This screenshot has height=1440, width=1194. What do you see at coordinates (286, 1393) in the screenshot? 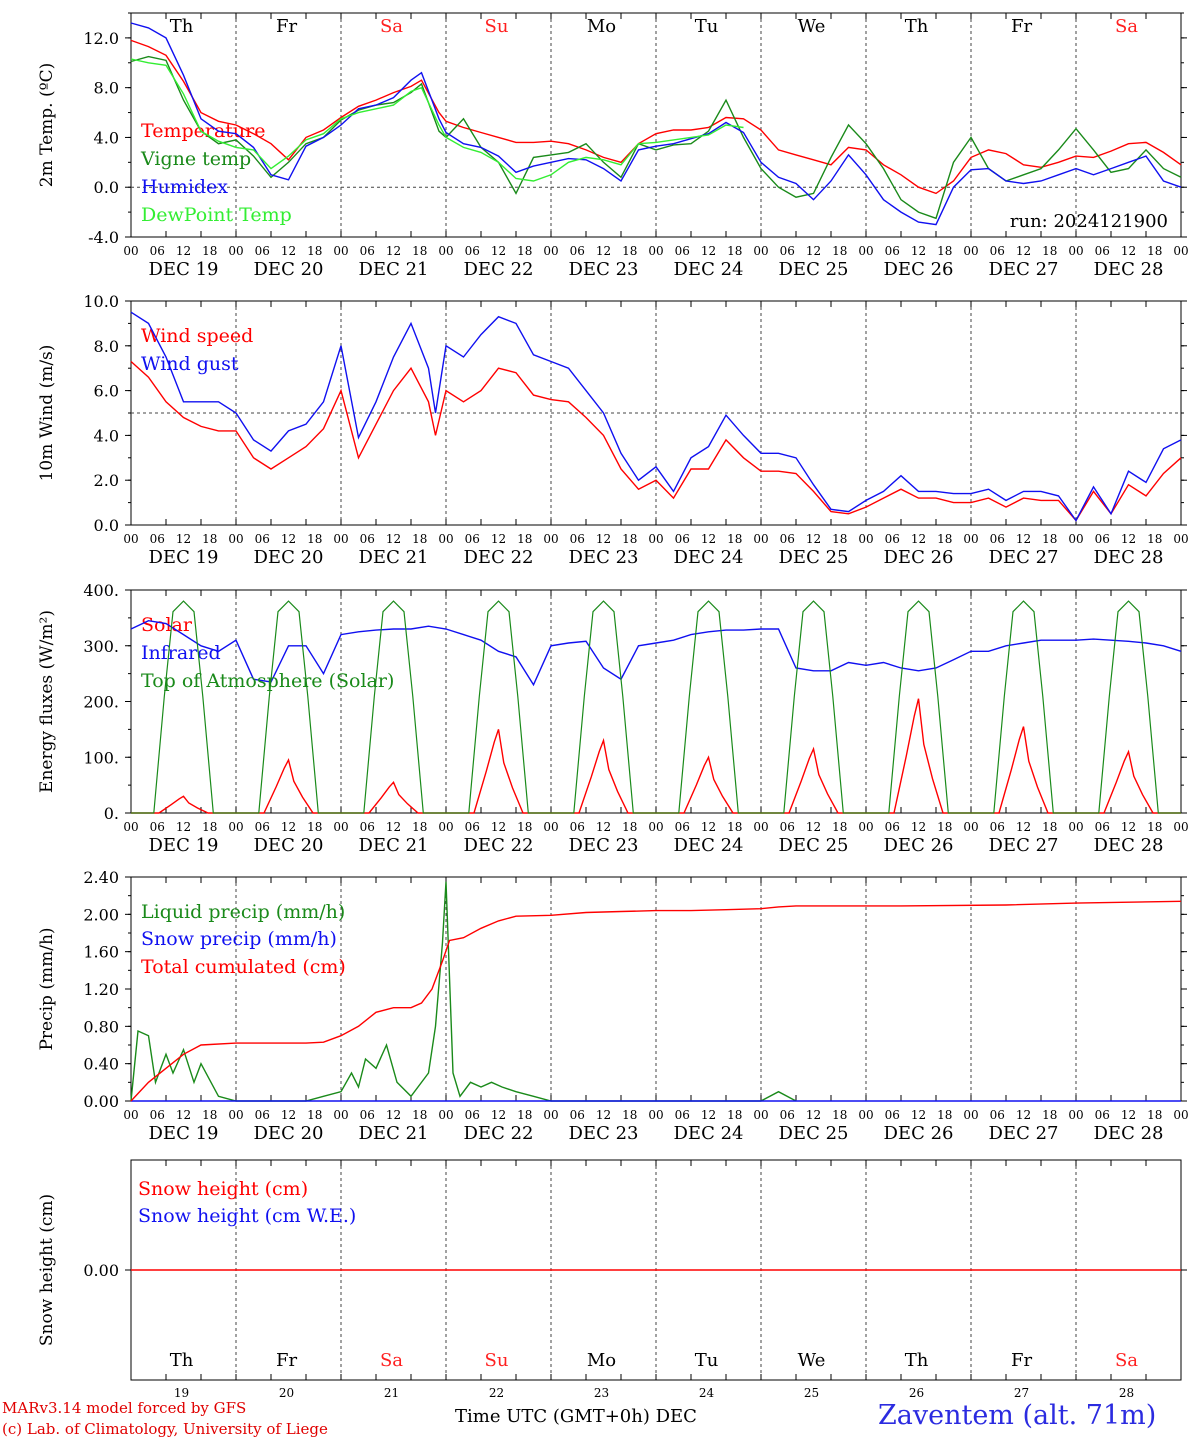
I see `day-number-label: 20` at bounding box center [286, 1393].